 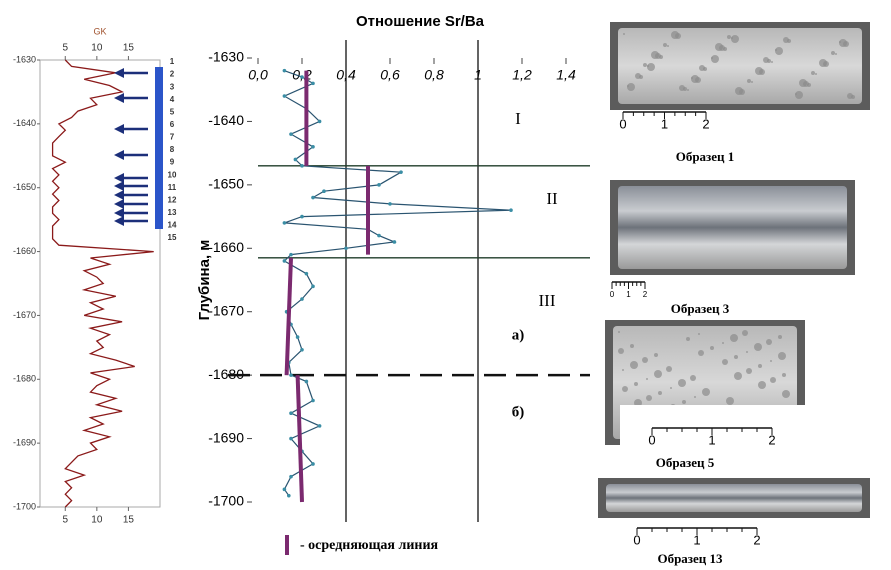 What do you see at coordinates (24, 123) in the screenshot?
I see `y-tick-label: -1640` at bounding box center [24, 123].